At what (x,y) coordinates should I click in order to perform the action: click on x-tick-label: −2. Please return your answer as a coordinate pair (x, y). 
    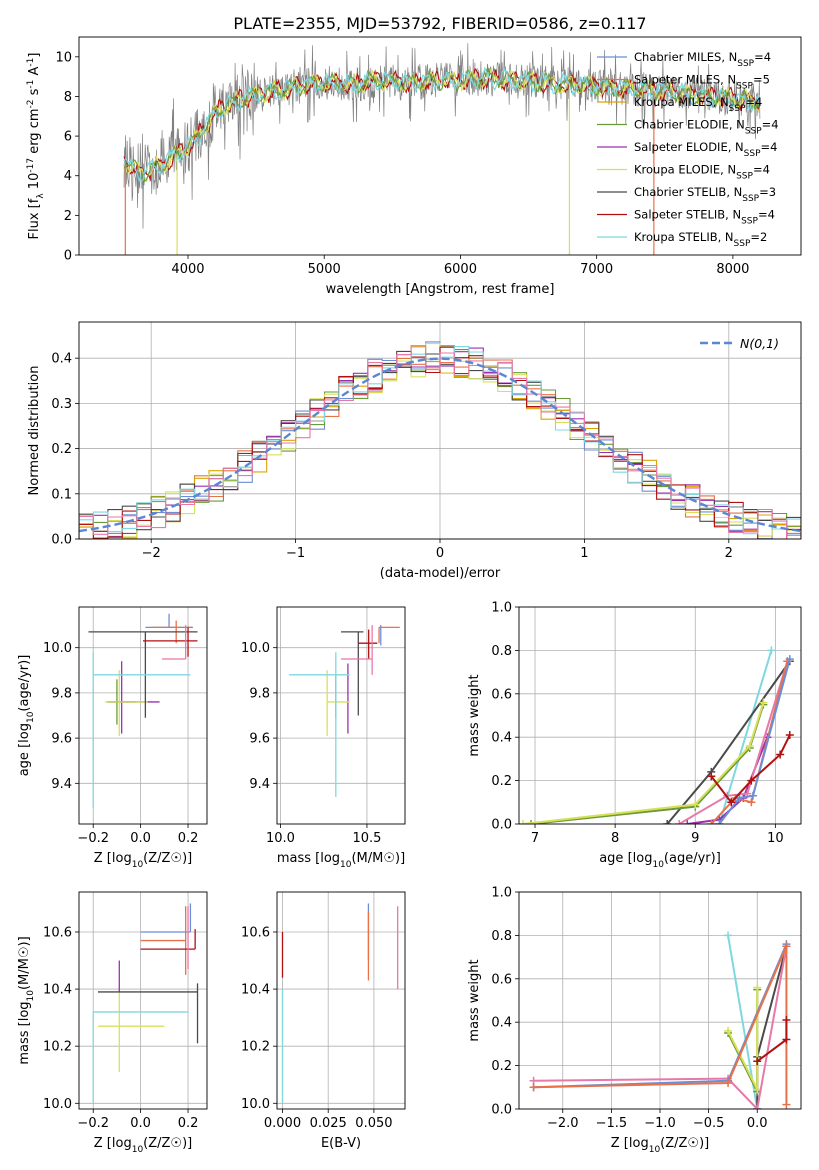
    Looking at the image, I should click on (151, 553).